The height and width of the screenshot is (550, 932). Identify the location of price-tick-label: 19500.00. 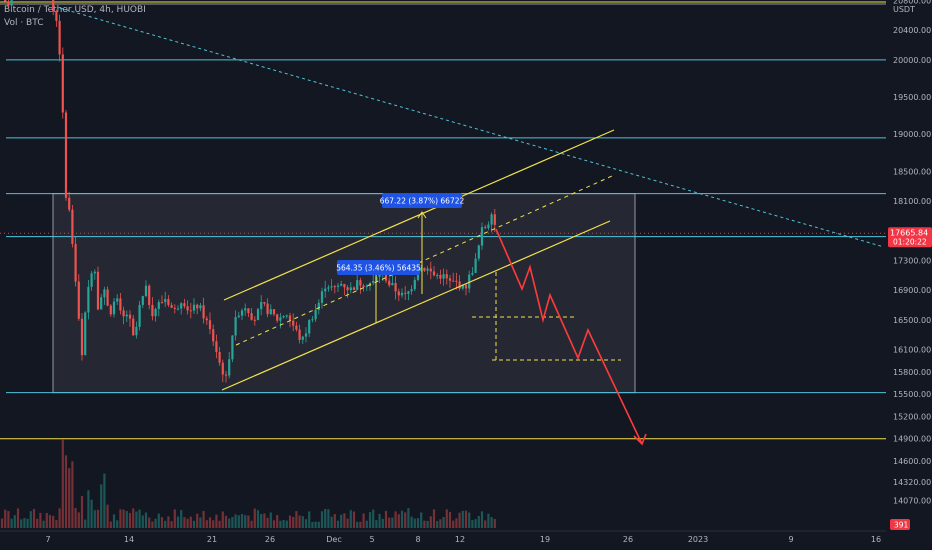
(912, 97).